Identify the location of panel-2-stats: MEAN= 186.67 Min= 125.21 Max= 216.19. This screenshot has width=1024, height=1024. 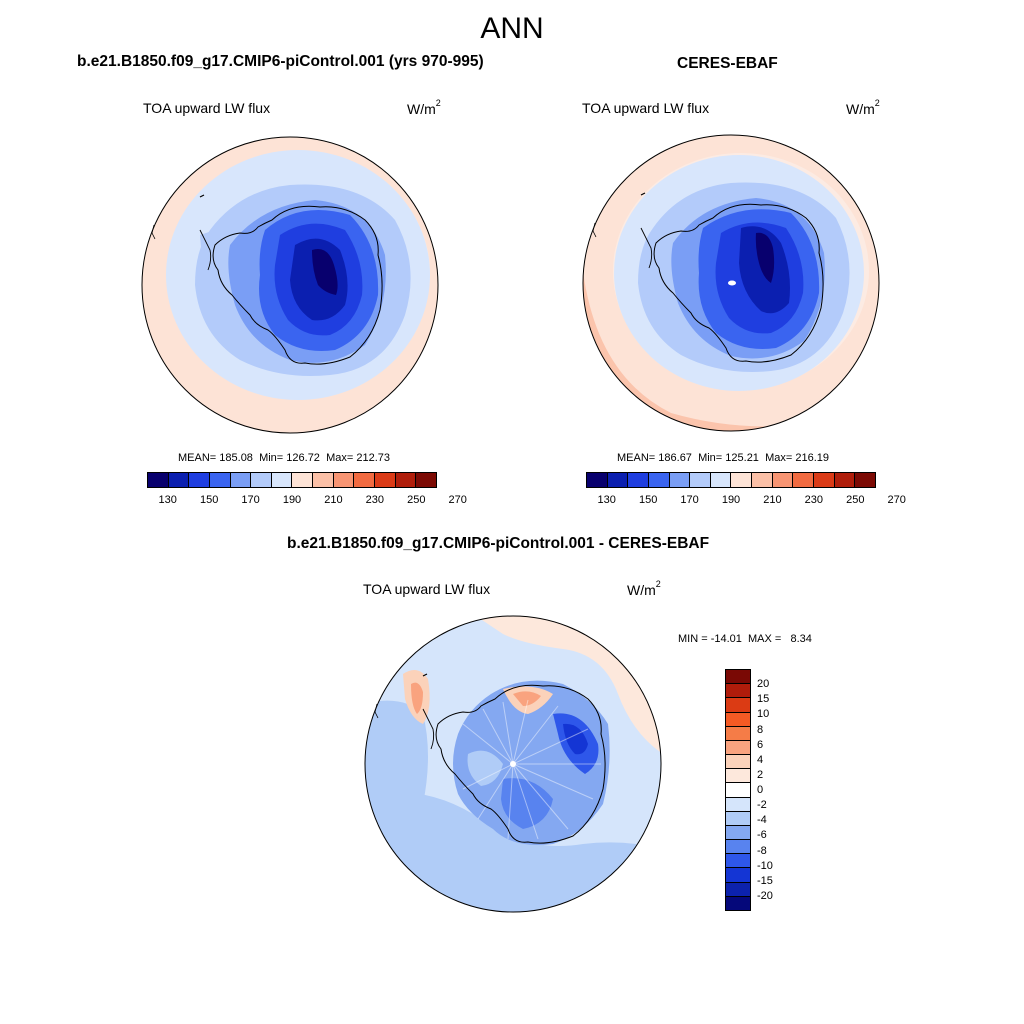
(723, 458).